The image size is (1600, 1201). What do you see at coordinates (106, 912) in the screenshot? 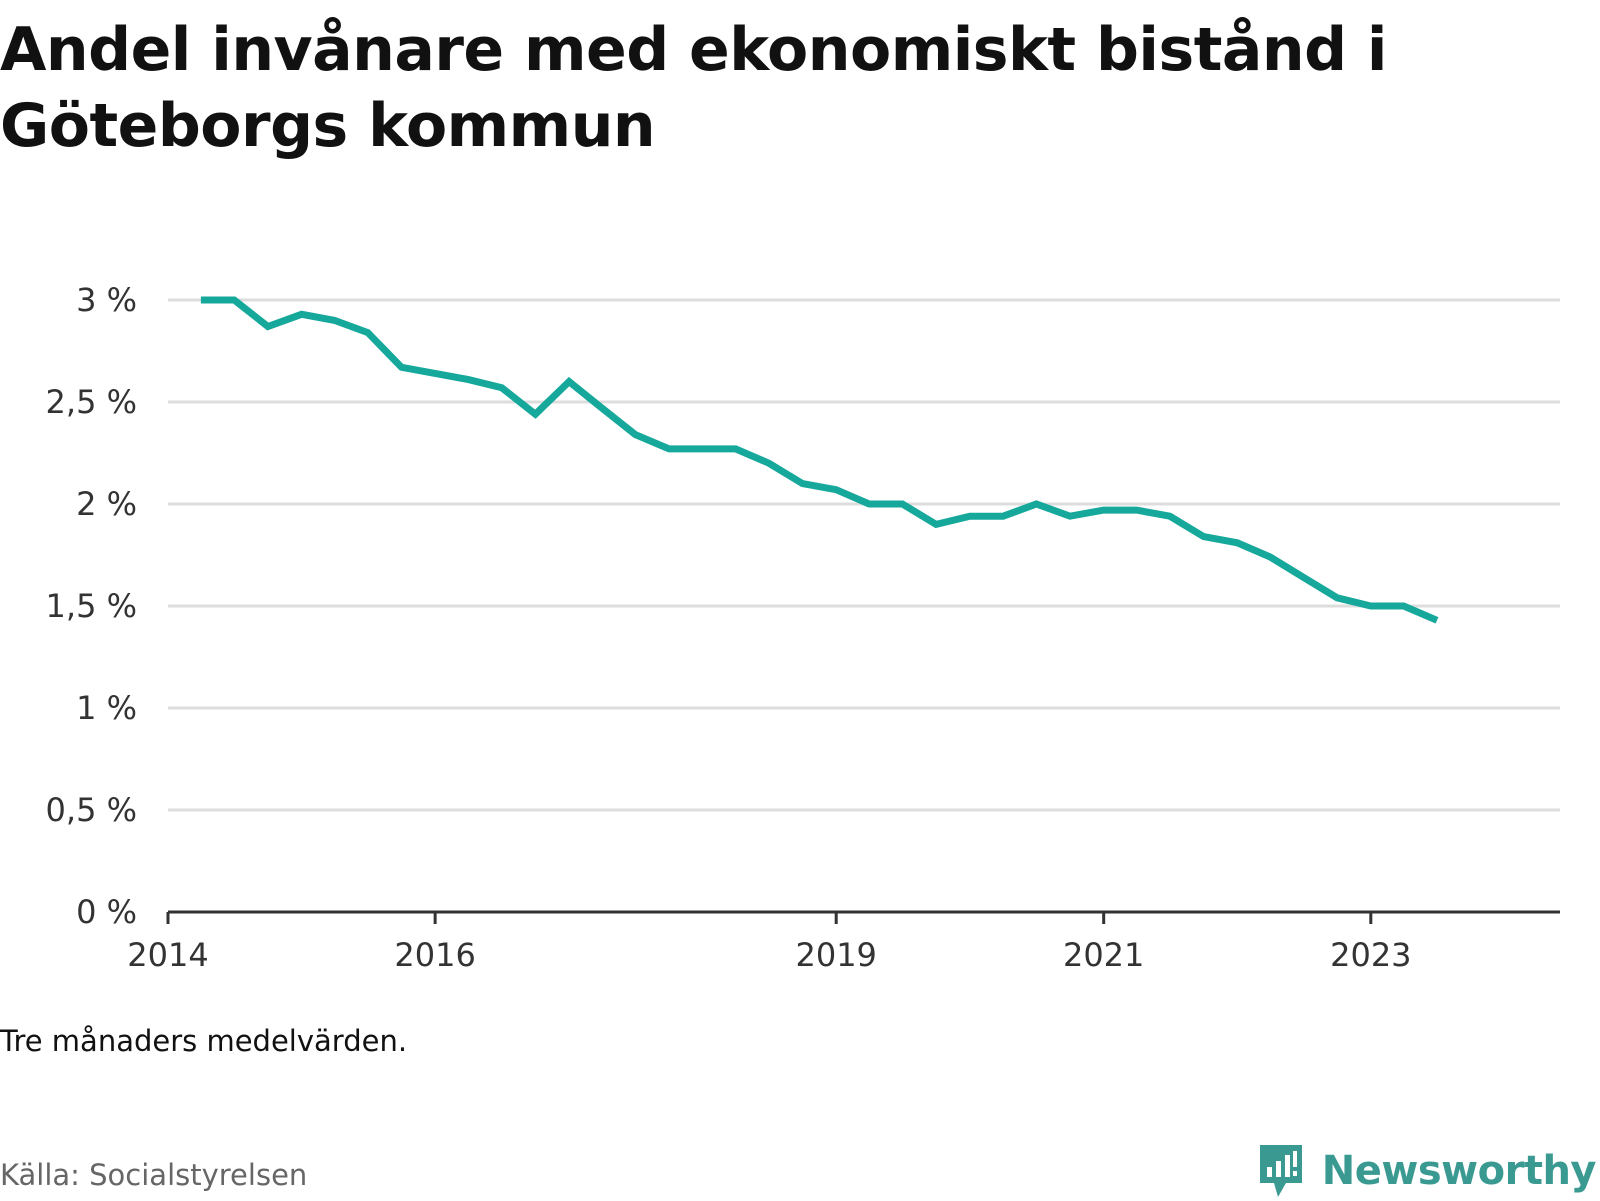
I see `y-tick-label: 0 %` at bounding box center [106, 912].